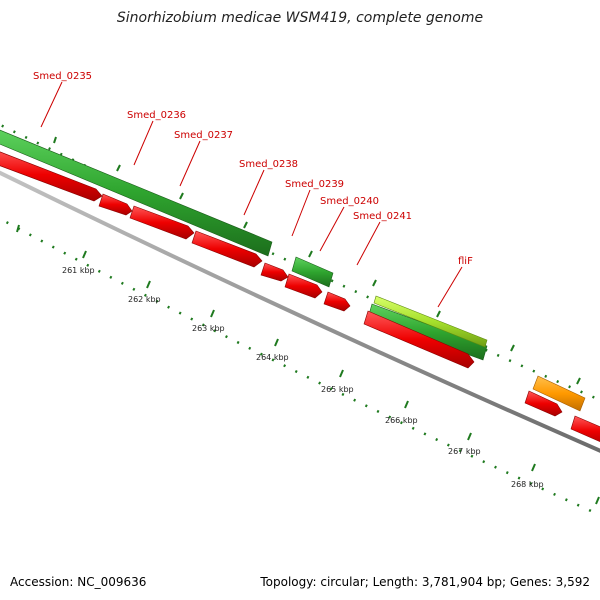  What do you see at coordinates (465, 261) in the screenshot?
I see `gene-label-flif: fliF` at bounding box center [465, 261].